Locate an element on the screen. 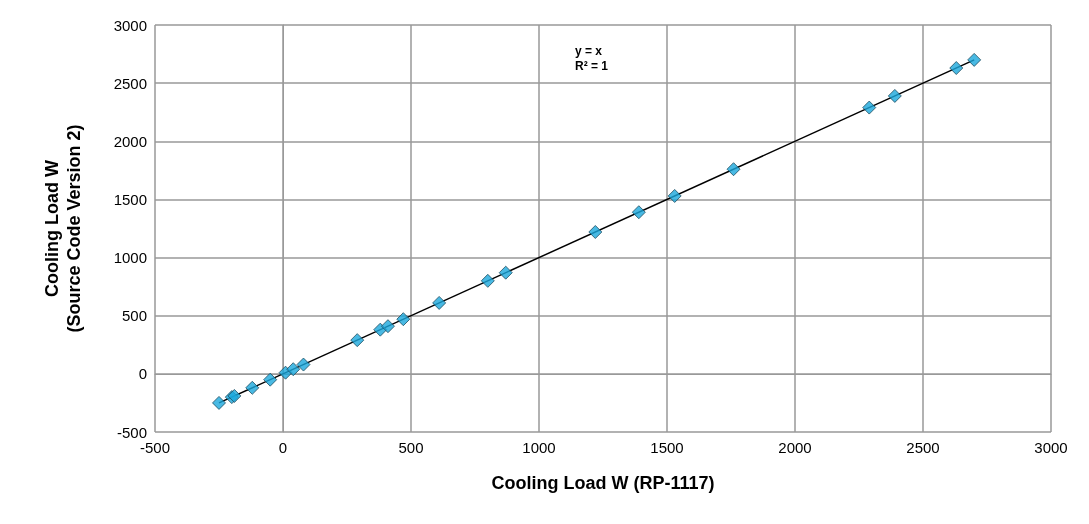  y-tick-label: 1000 is located at coordinates (130, 258).